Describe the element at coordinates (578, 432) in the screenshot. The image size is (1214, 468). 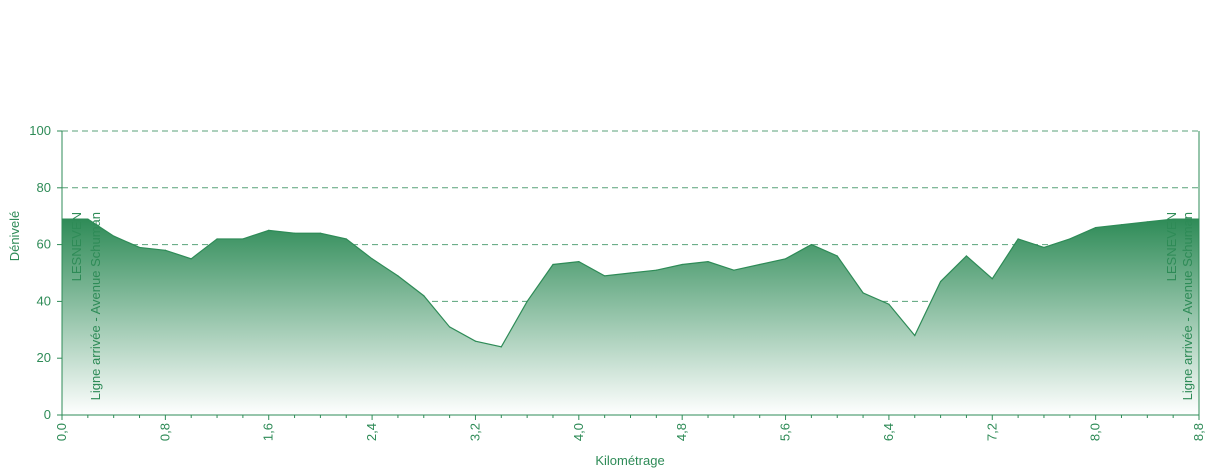
I see `x-tick-label: 4,0` at that location.